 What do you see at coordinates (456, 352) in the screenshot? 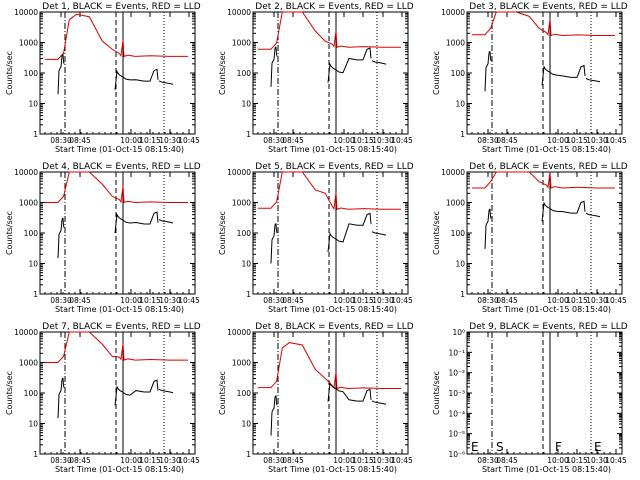
I see `y-tick-label: 10⁻¹` at bounding box center [456, 352].